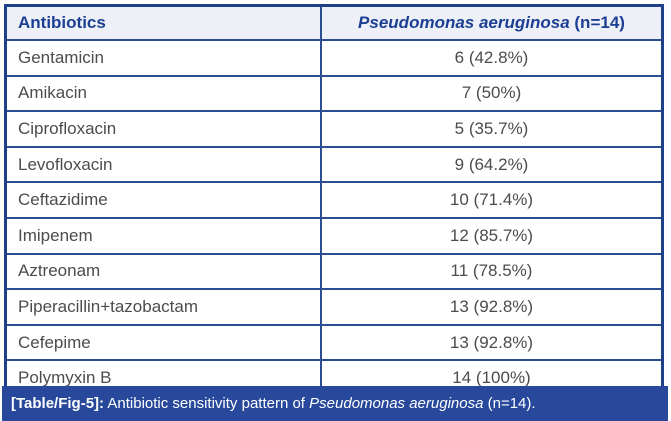 The height and width of the screenshot is (421, 671). Describe the element at coordinates (492, 271) in the screenshot. I see `sensitivity-value-cell: 11 (78.5%)` at that location.